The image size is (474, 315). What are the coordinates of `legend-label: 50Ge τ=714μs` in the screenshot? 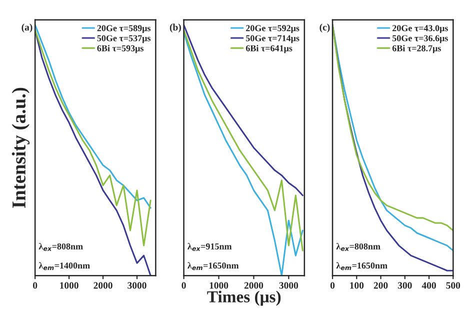 It's located at (273, 39).